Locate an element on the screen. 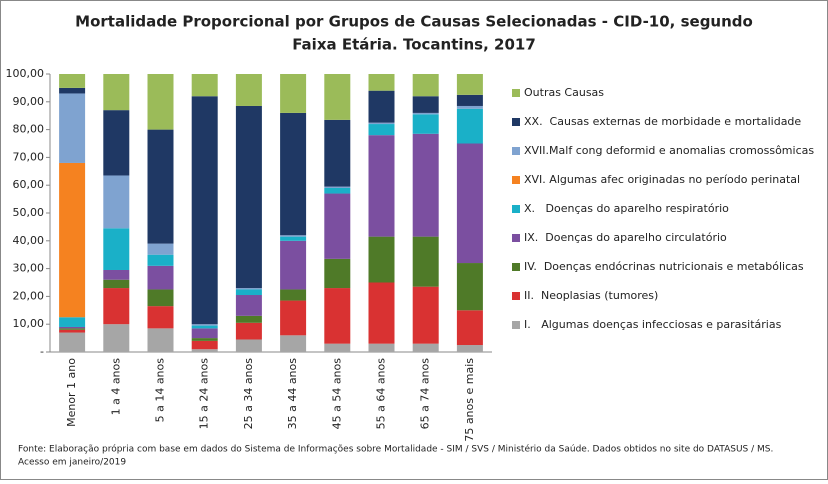  y-tick-label: - is located at coordinates (42, 351).